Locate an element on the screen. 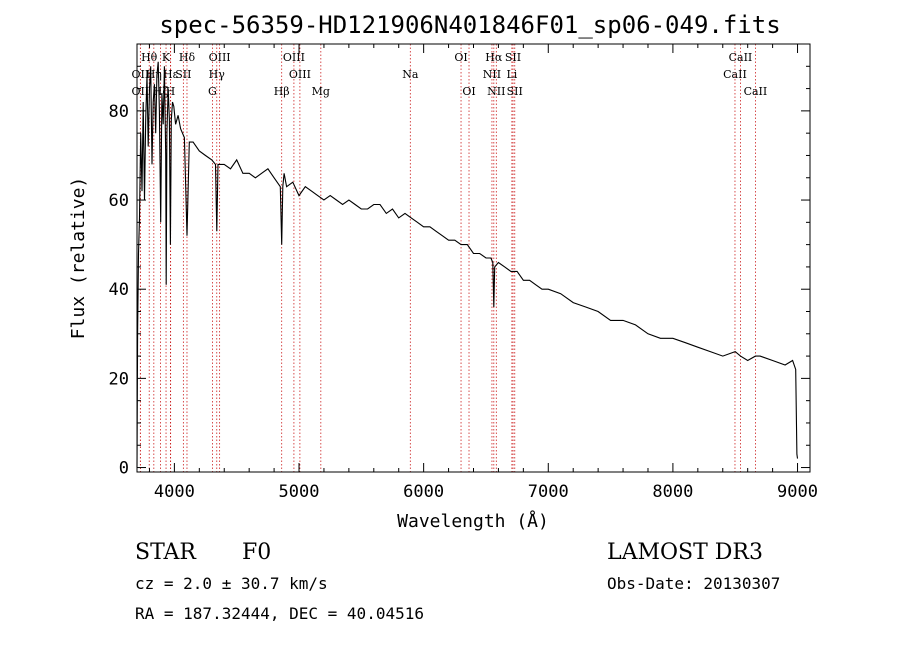 The image size is (900, 649). line-label: Hβ is located at coordinates (282, 91).